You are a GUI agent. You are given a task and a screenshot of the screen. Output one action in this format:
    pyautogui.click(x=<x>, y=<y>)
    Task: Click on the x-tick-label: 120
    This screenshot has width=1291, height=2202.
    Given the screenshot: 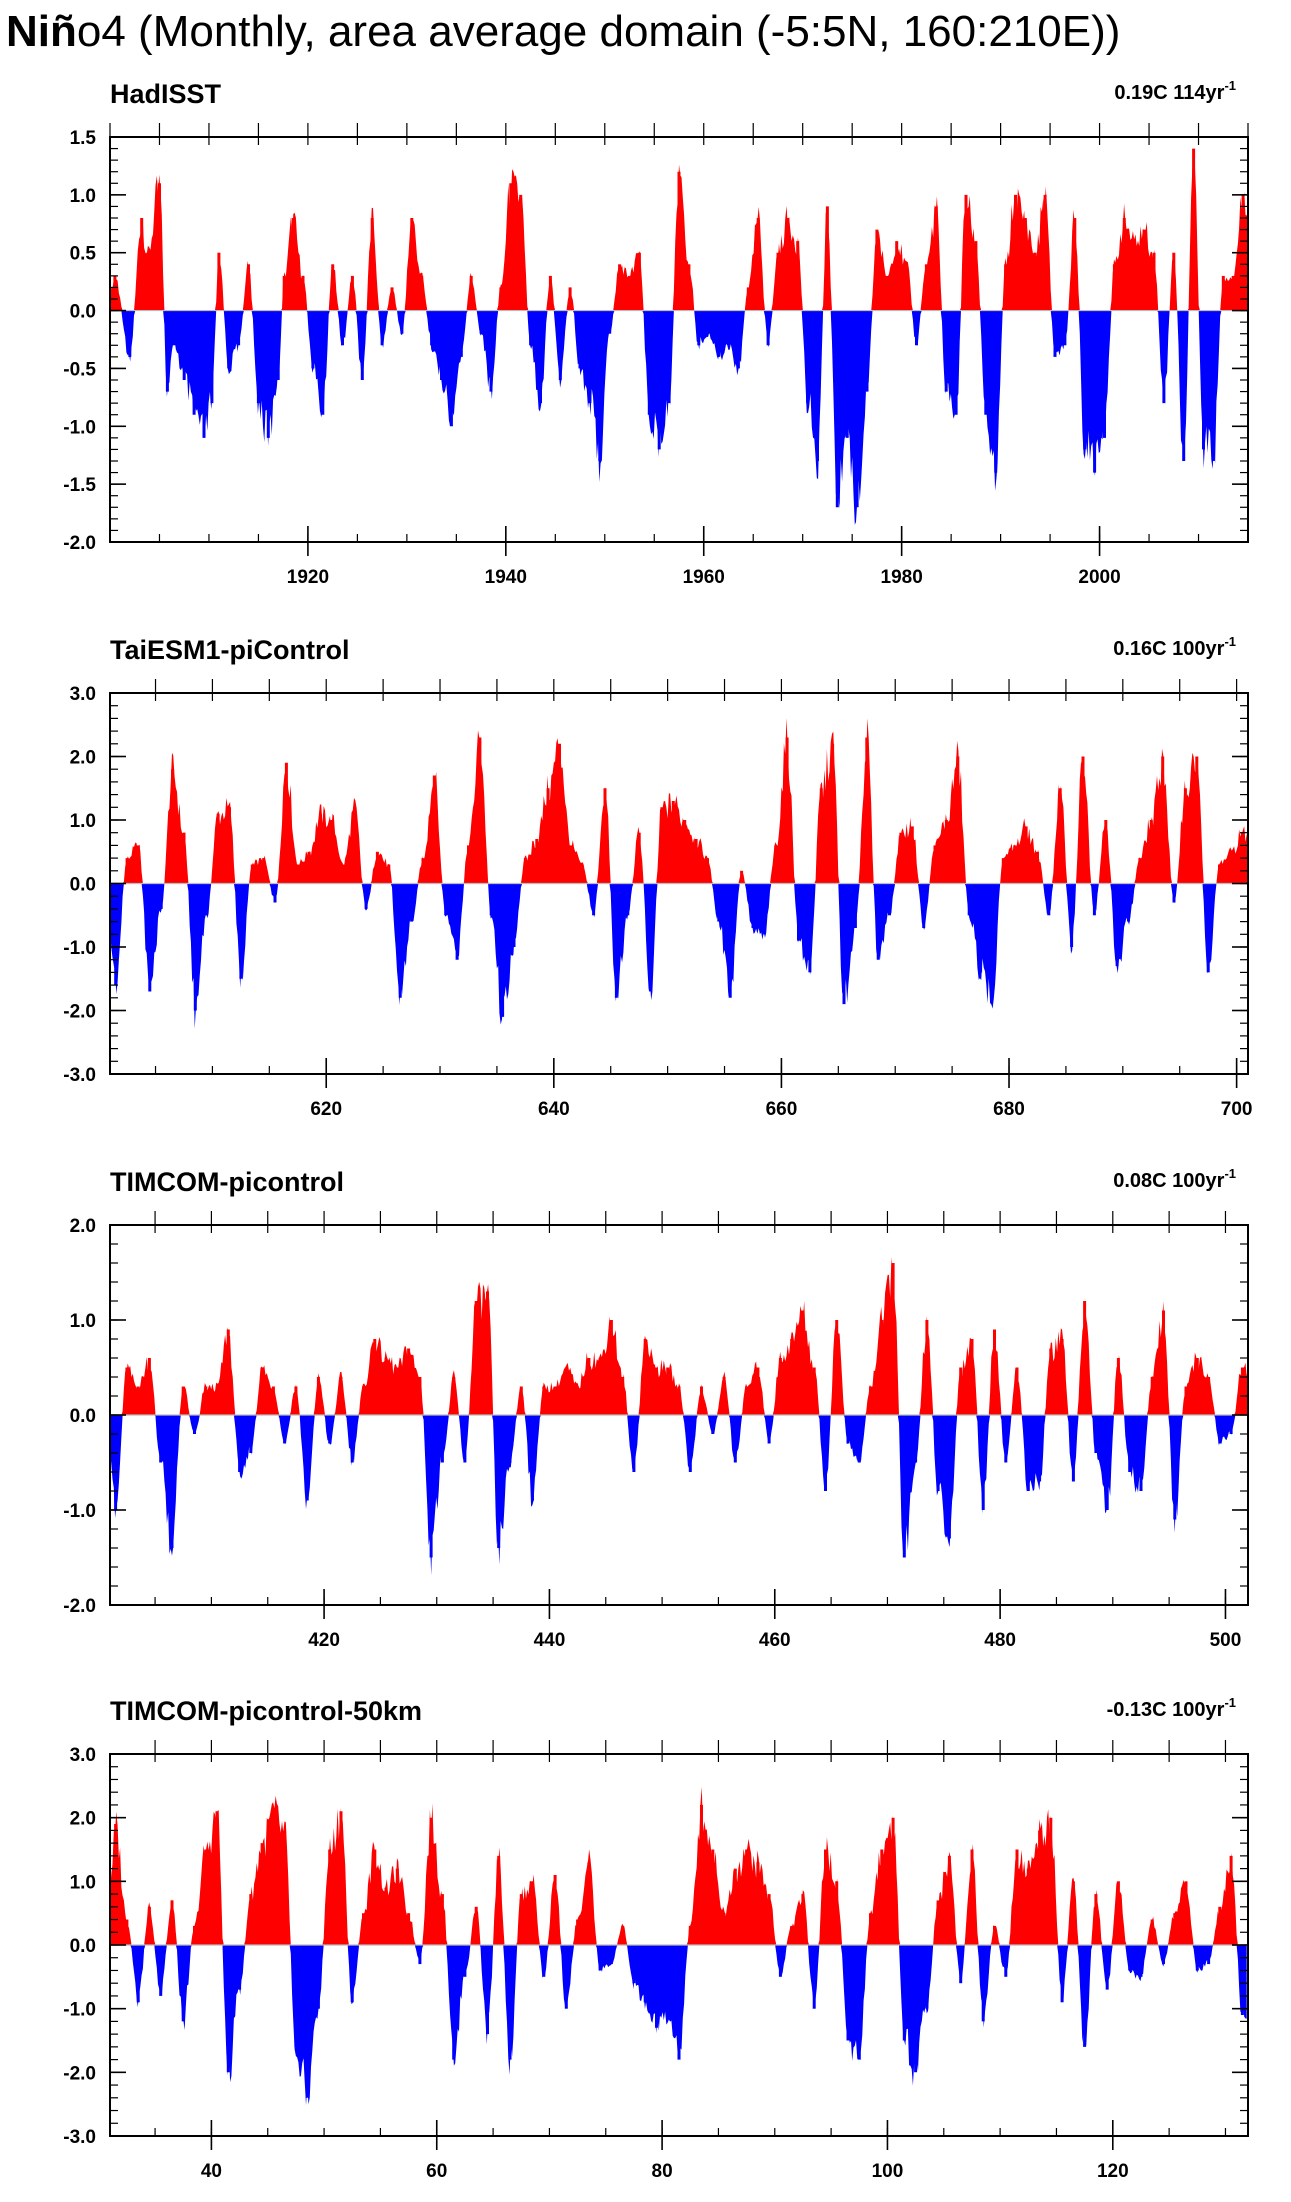 What is the action you would take?
    pyautogui.click(x=1113, y=2171)
    